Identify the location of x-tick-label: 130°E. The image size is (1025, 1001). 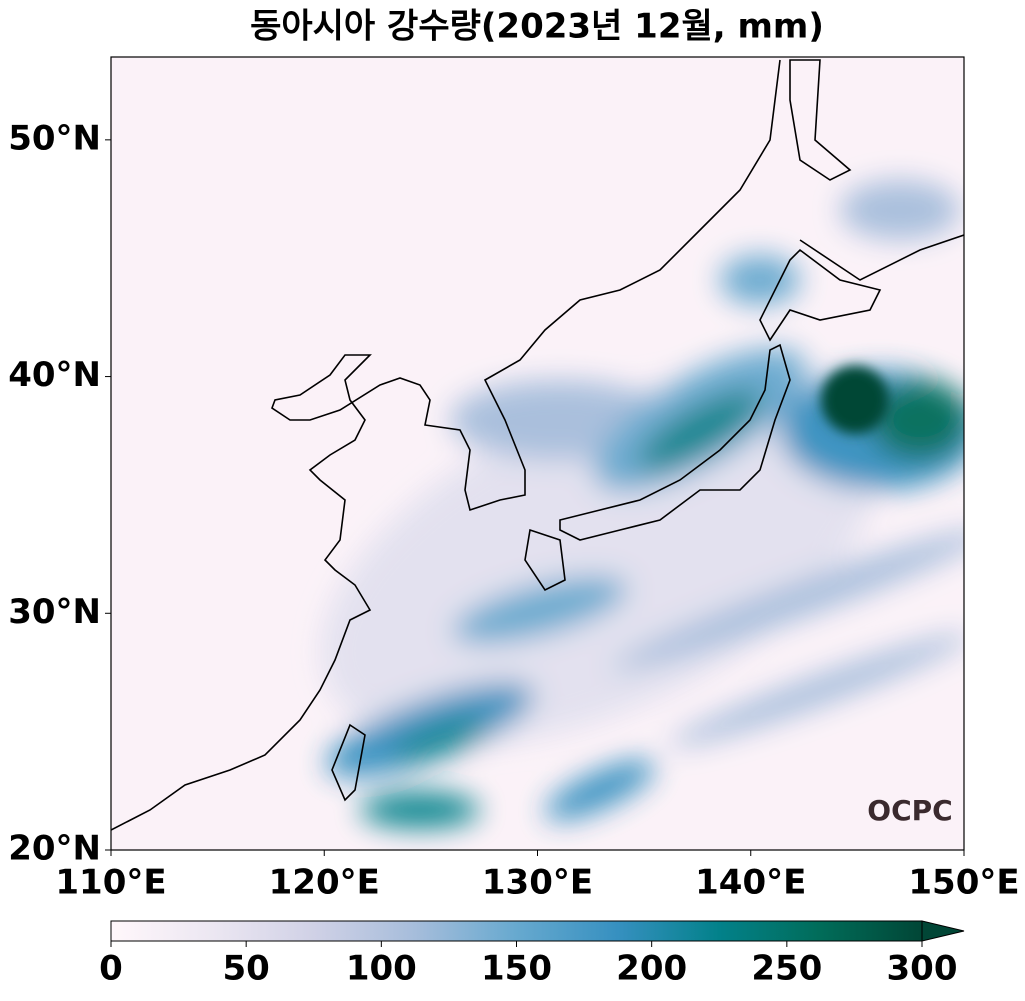
(537, 883).